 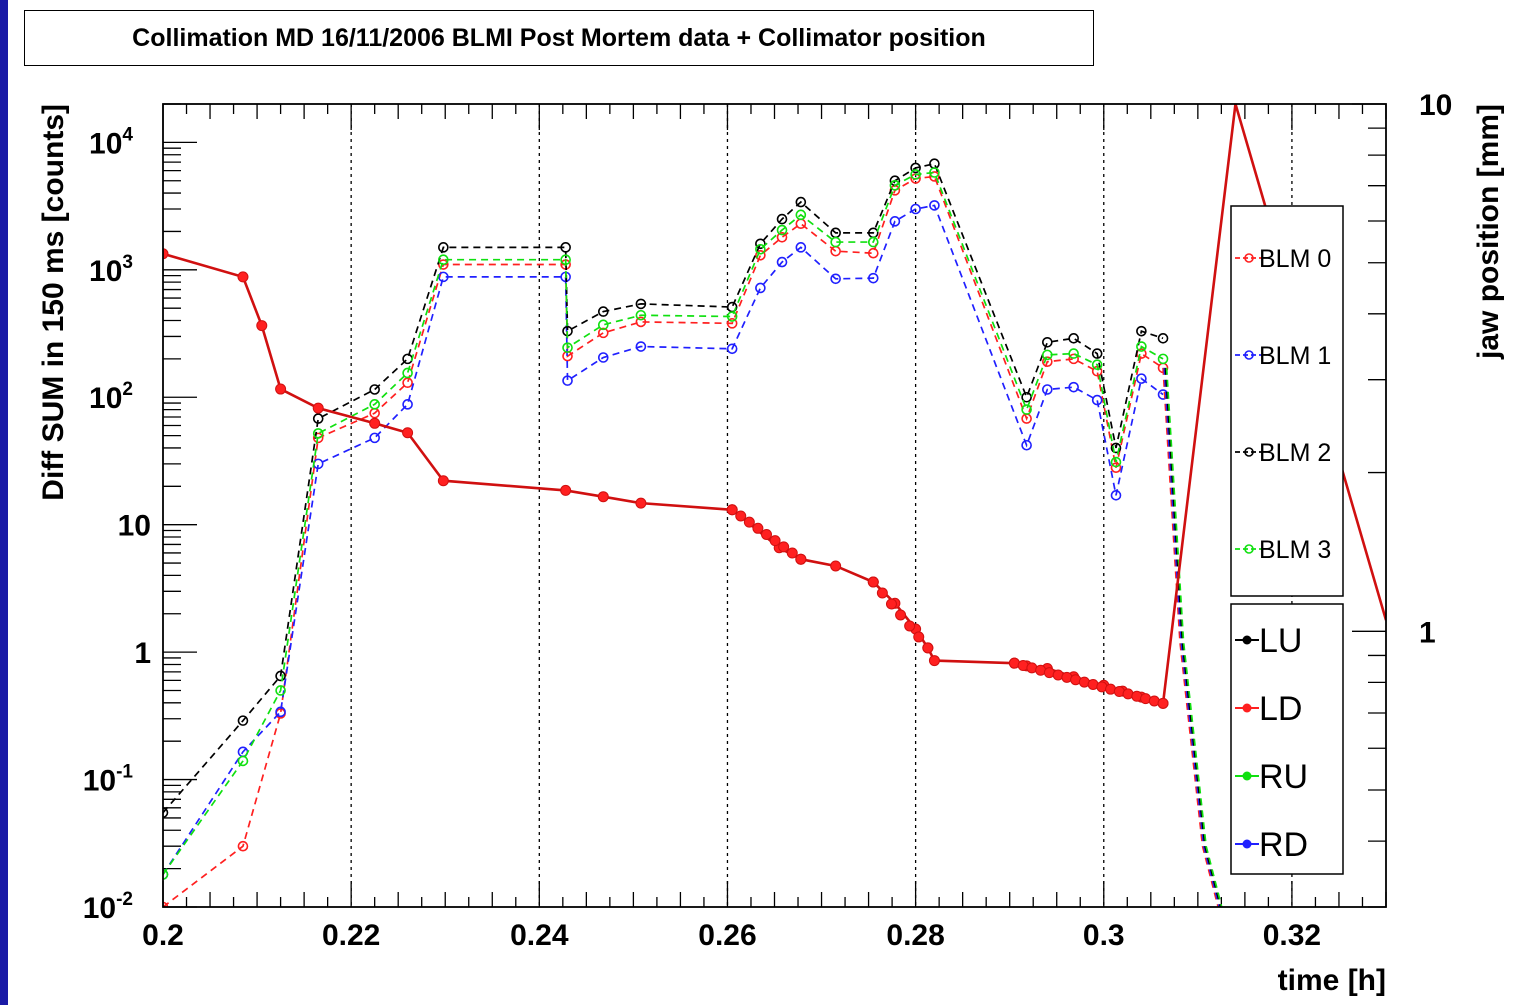 What do you see at coordinates (1287, 739) in the screenshot?
I see `legend-jaw-box` at bounding box center [1287, 739].